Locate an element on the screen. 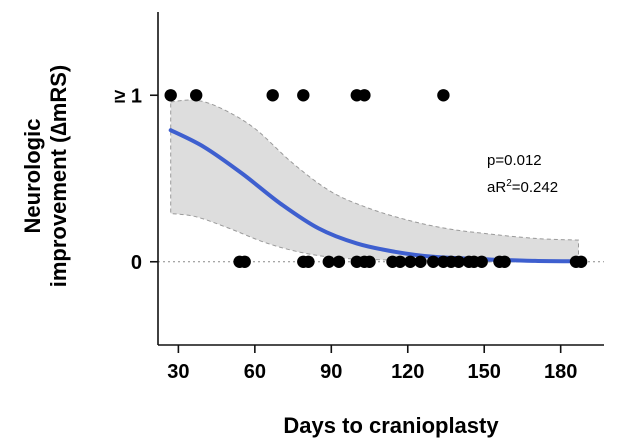  y-axis-title-line2: improvement (∆mRS) is located at coordinates (58, 176).